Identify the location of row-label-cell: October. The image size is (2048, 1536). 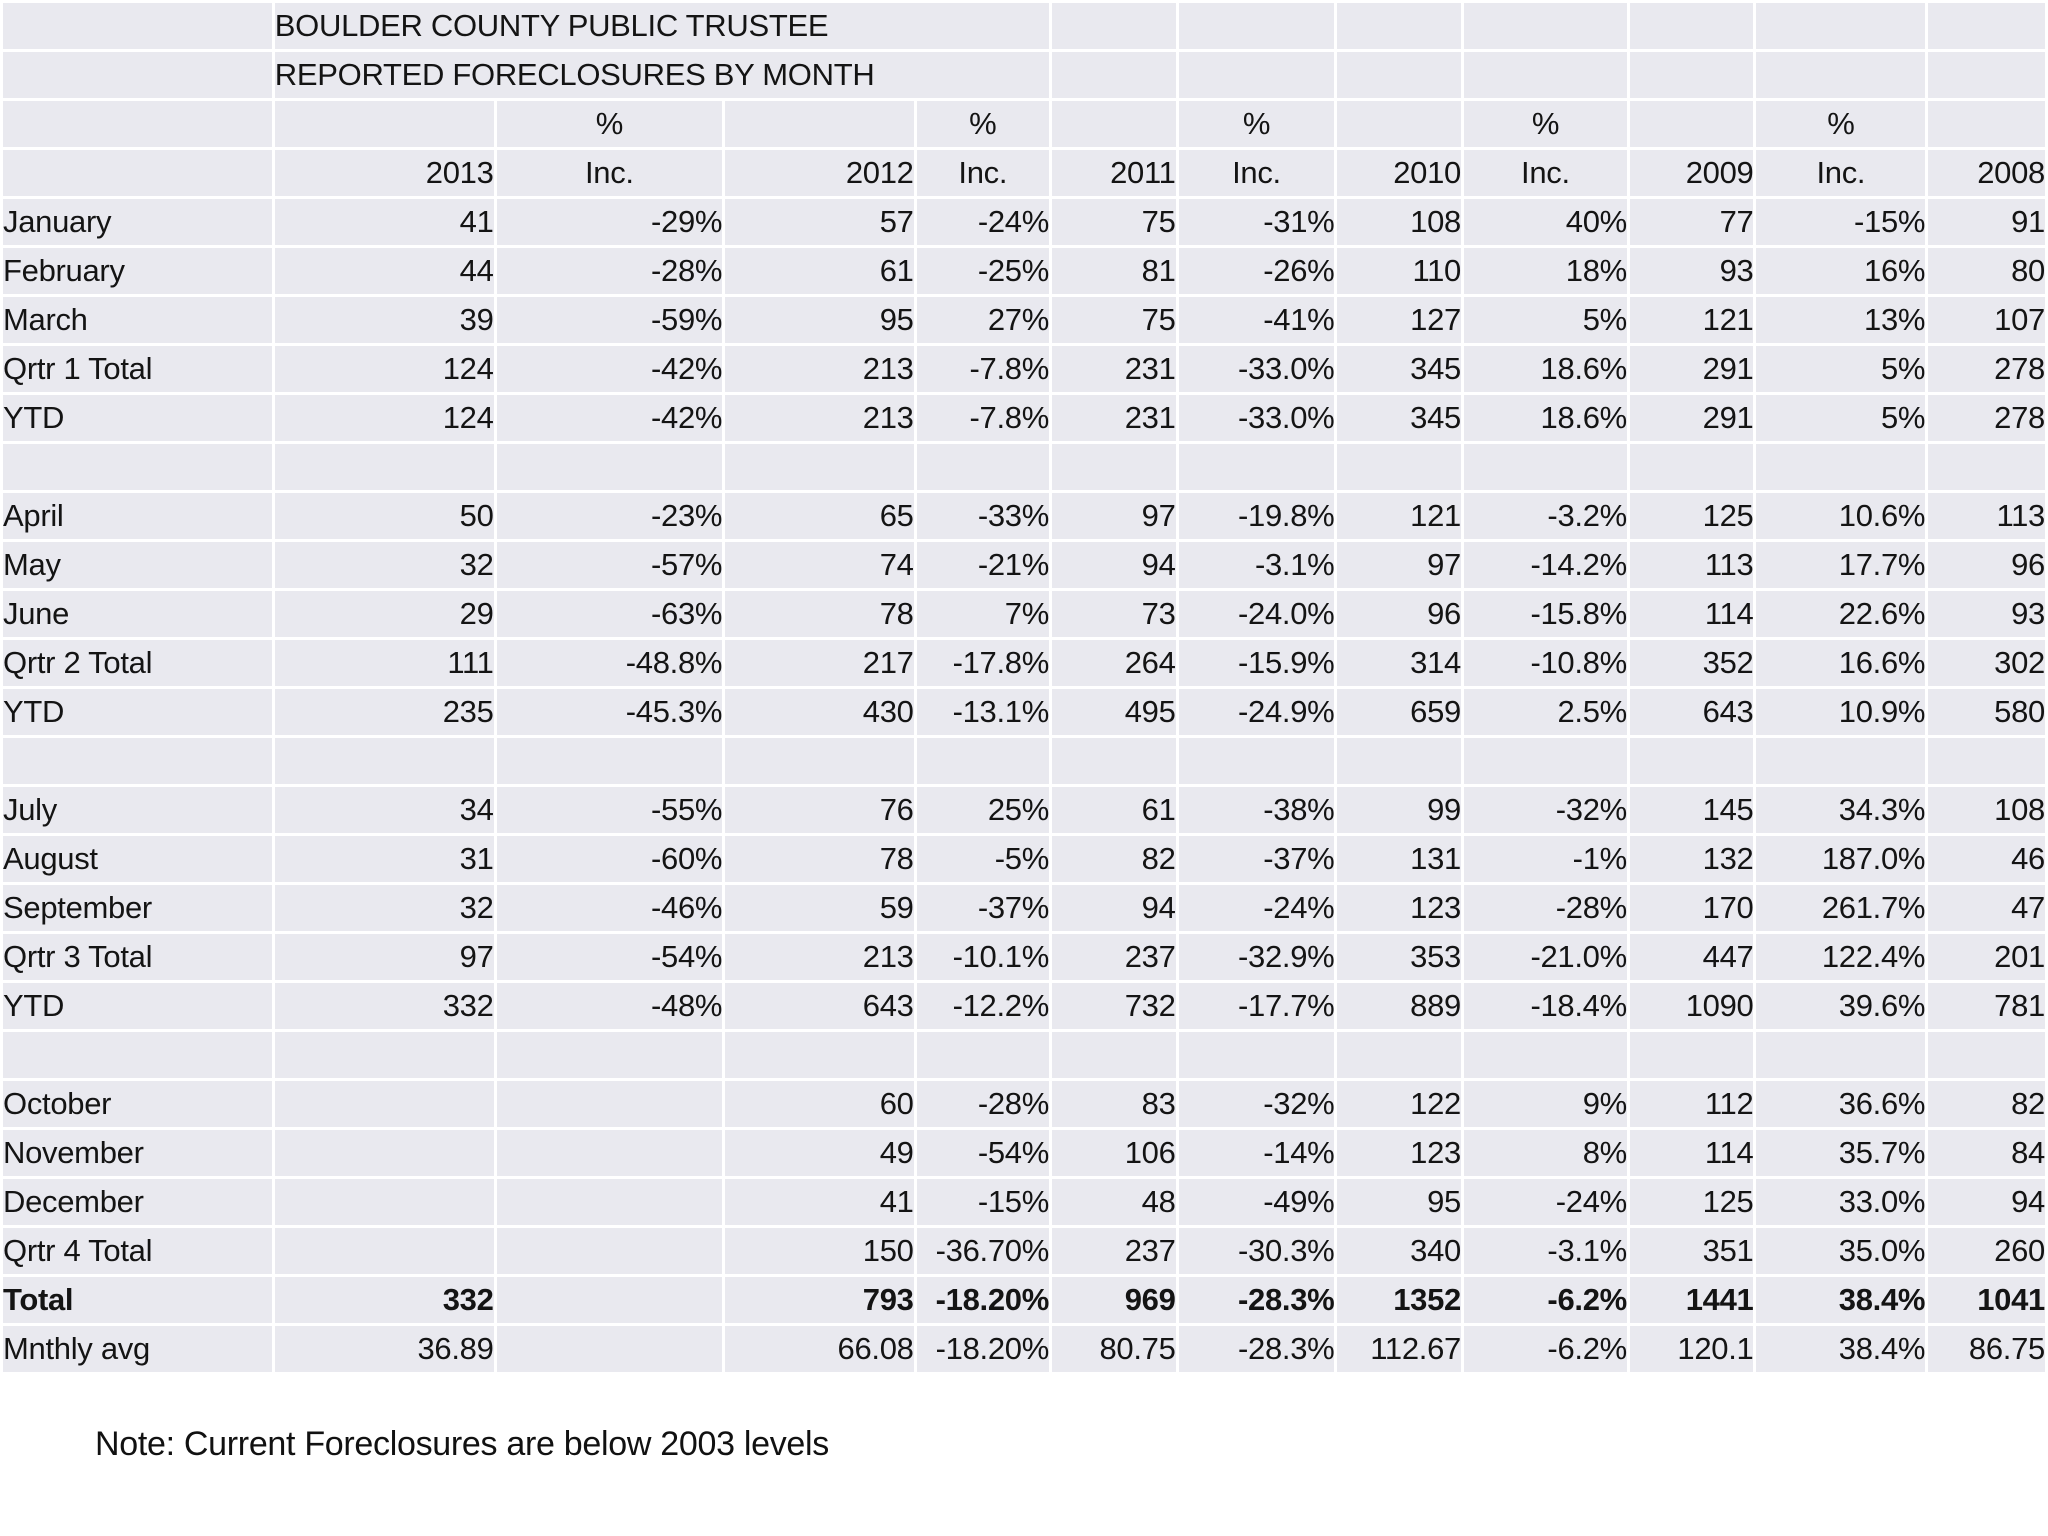
(137, 1104).